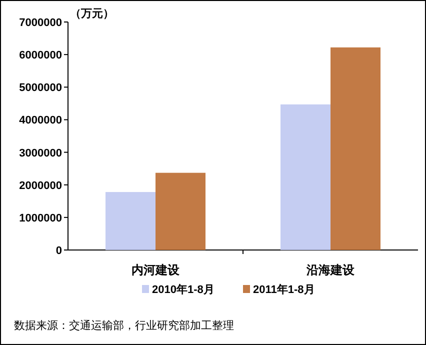 This screenshot has height=345, width=426. I want to click on legend-label: 2010年1-8月, so click(183, 289).